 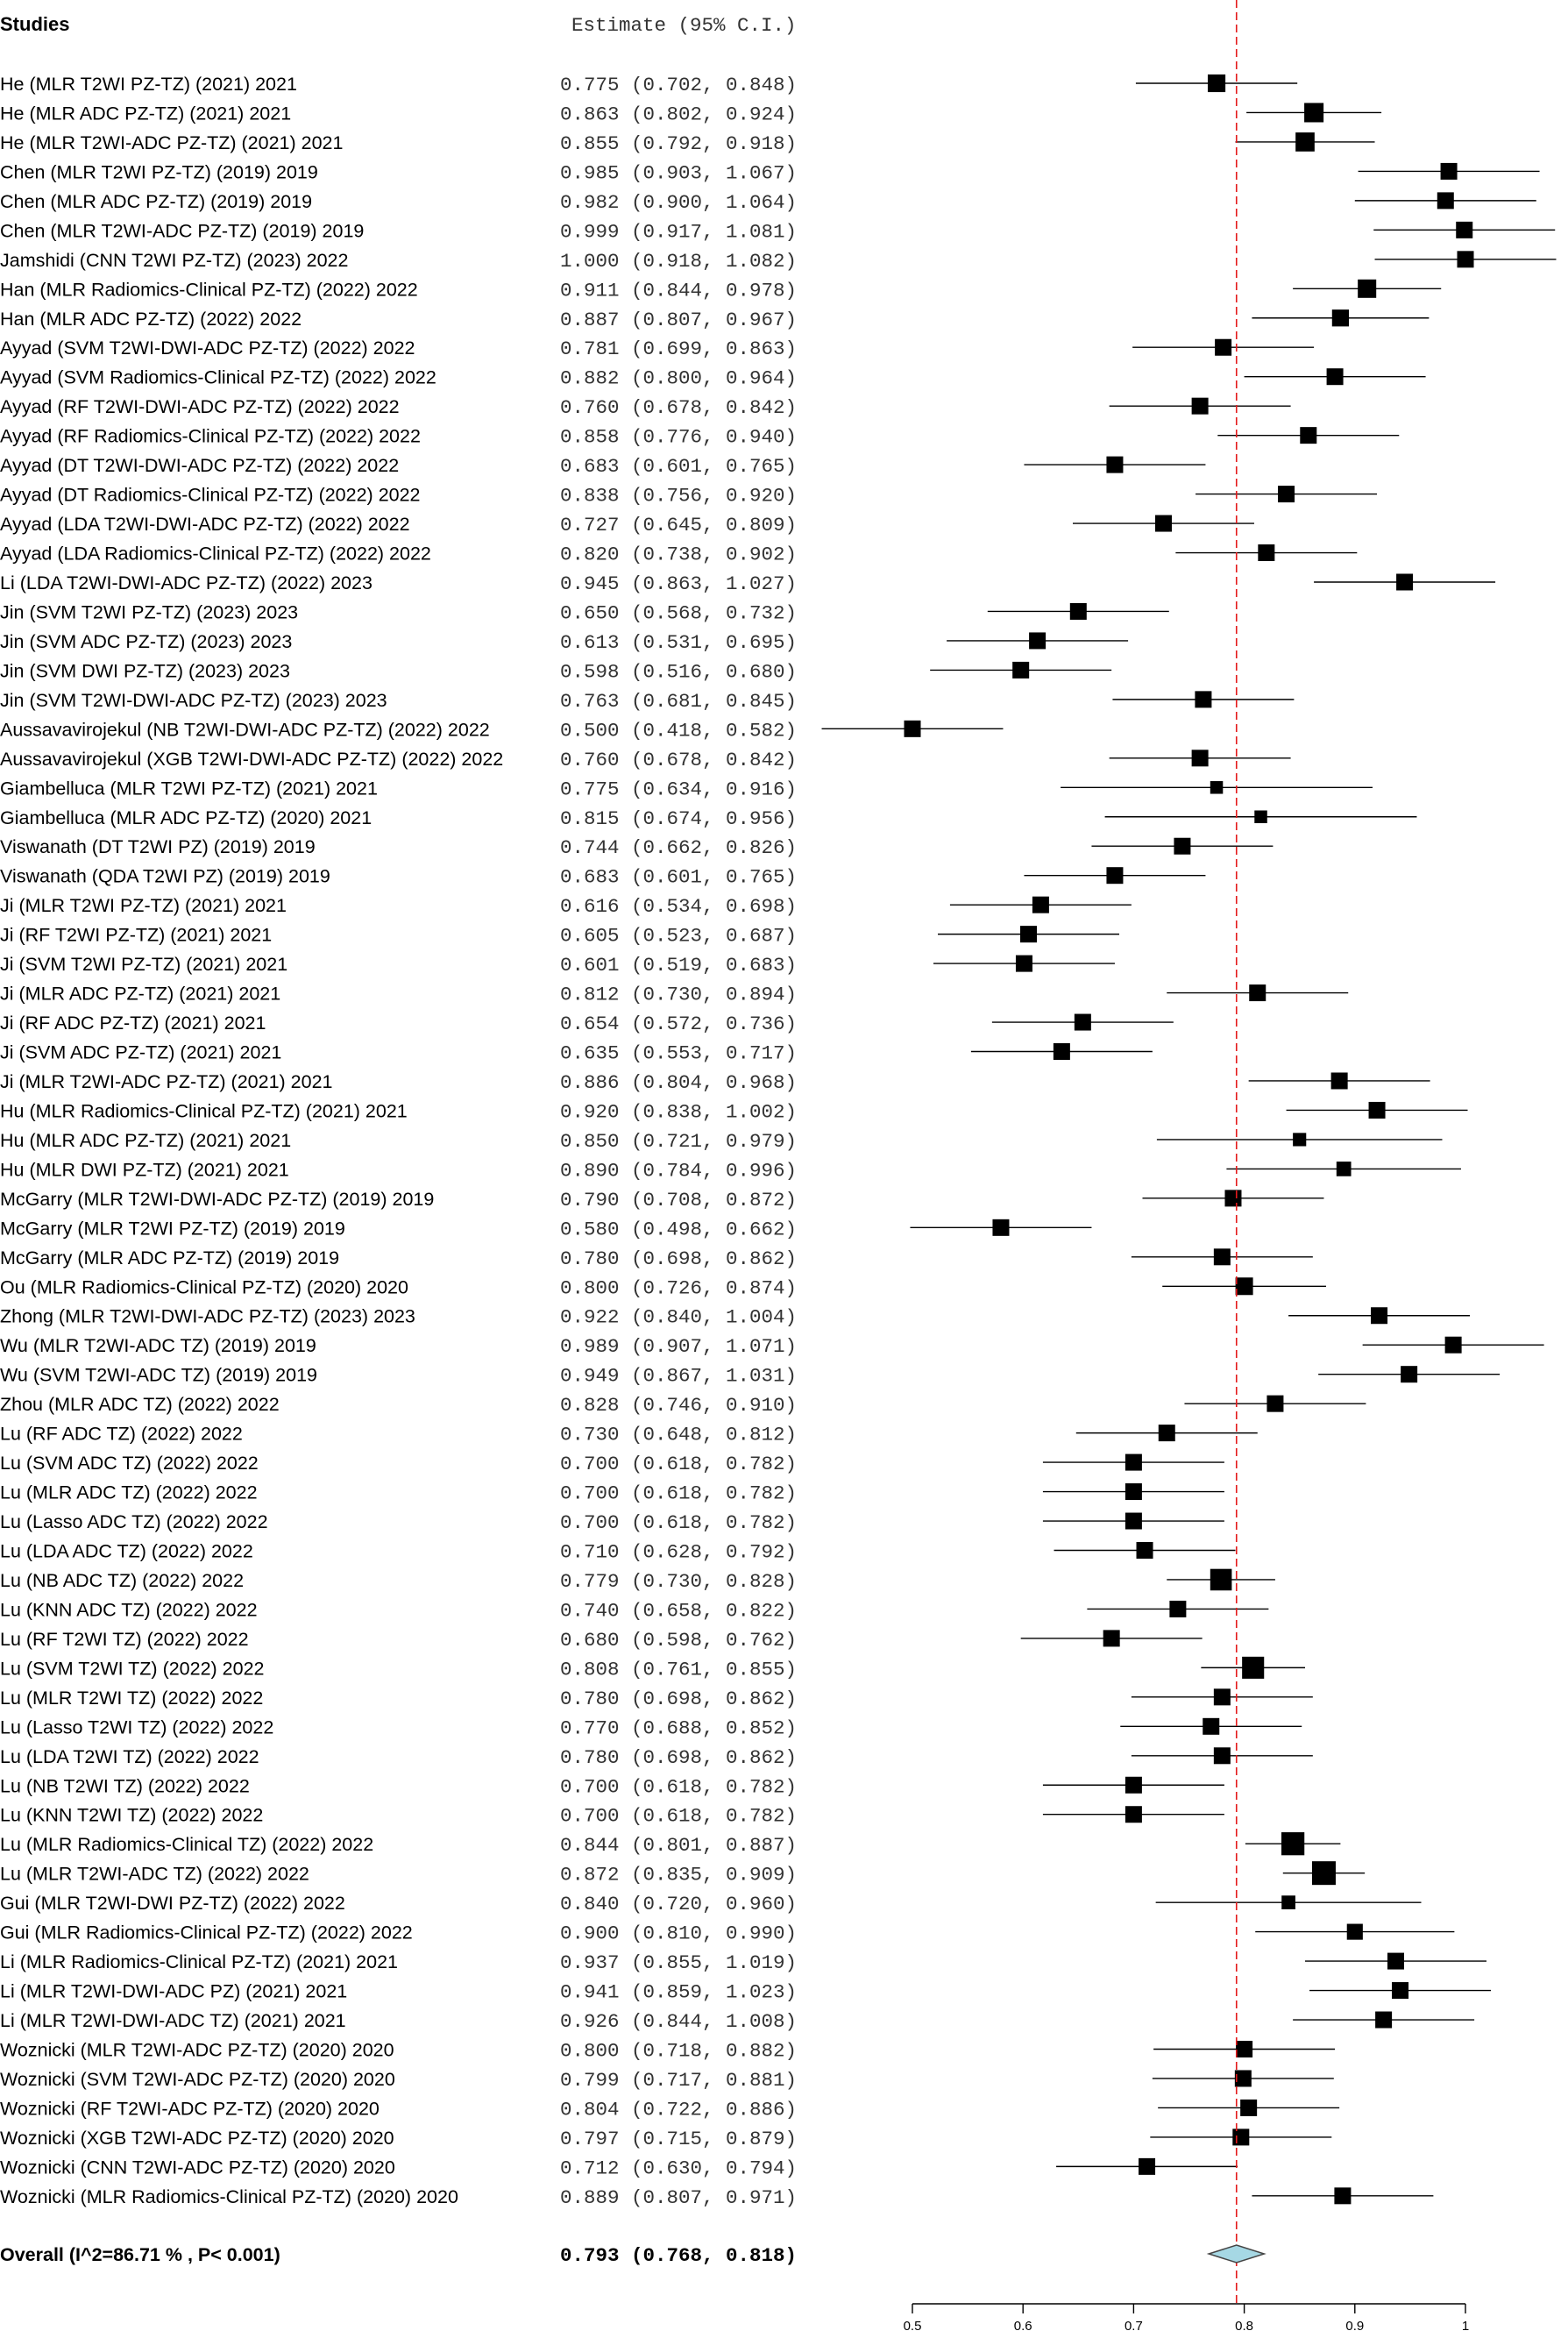 I want to click on tick-label: 1, so click(x=1465, y=2326).